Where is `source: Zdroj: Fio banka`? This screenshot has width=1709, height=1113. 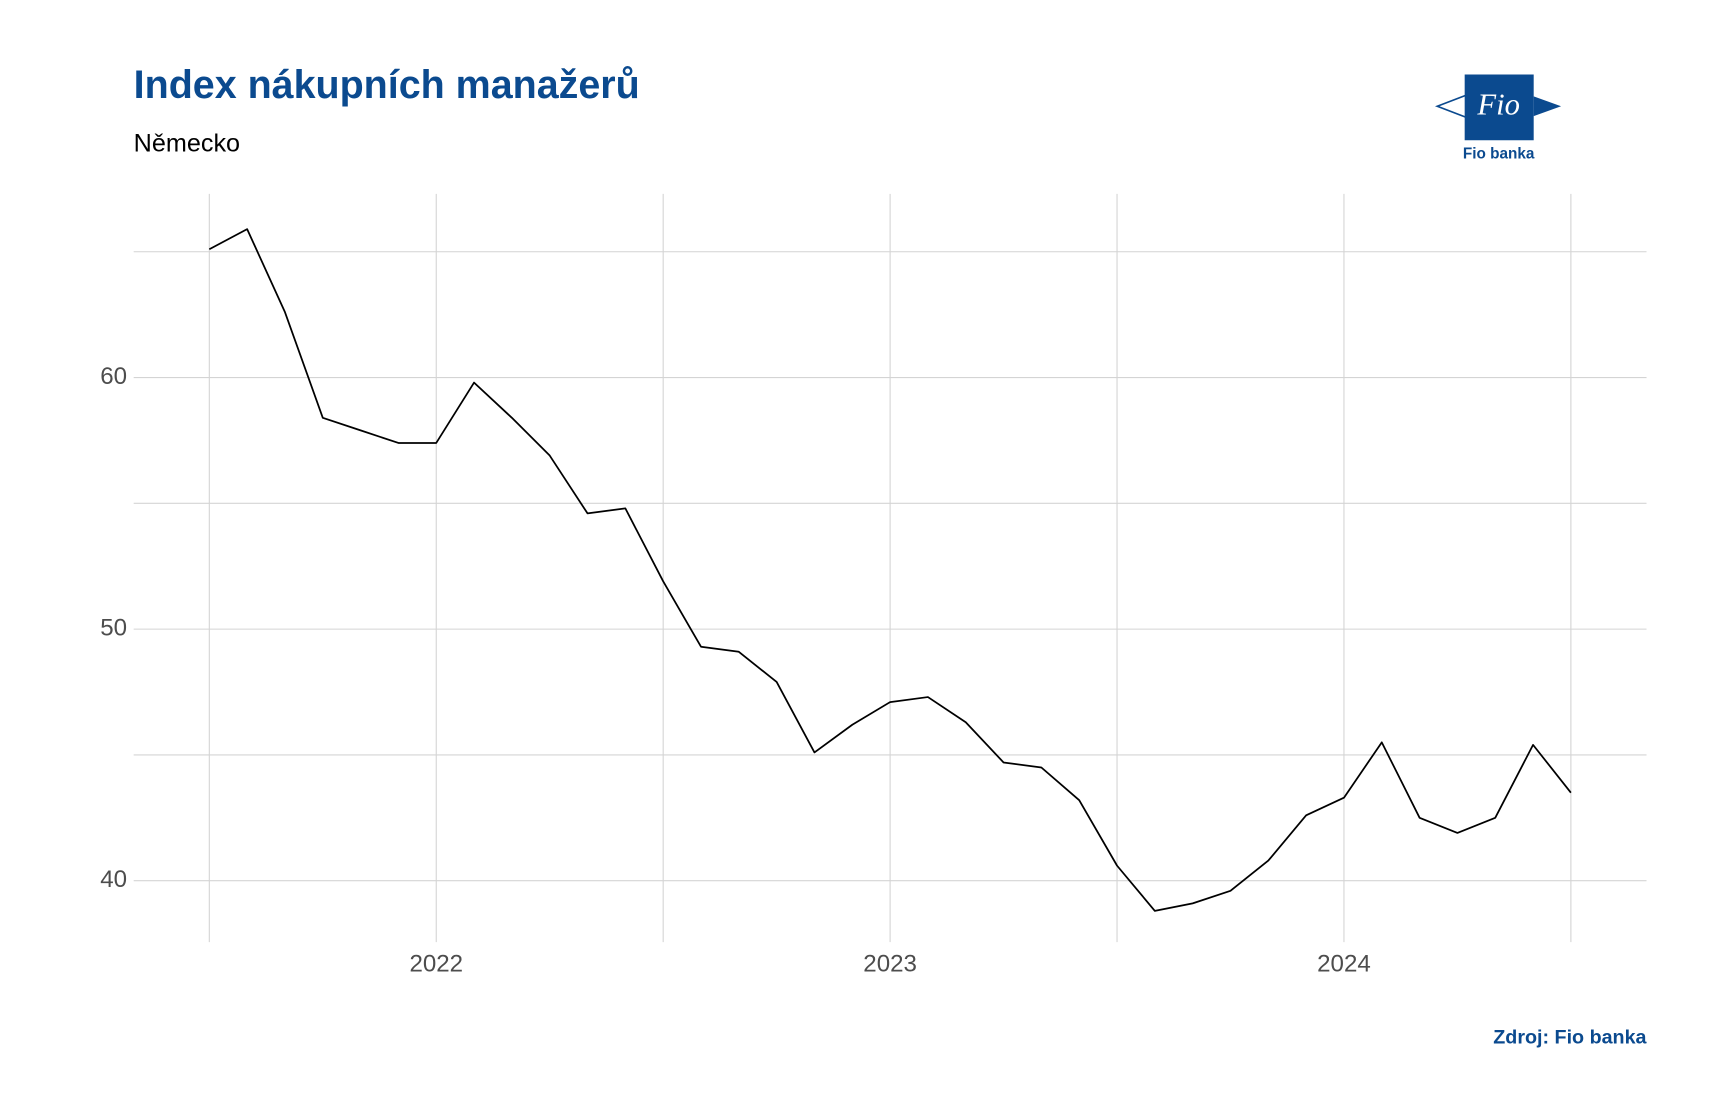 source: Zdroj: Fio banka is located at coordinates (1570, 1038).